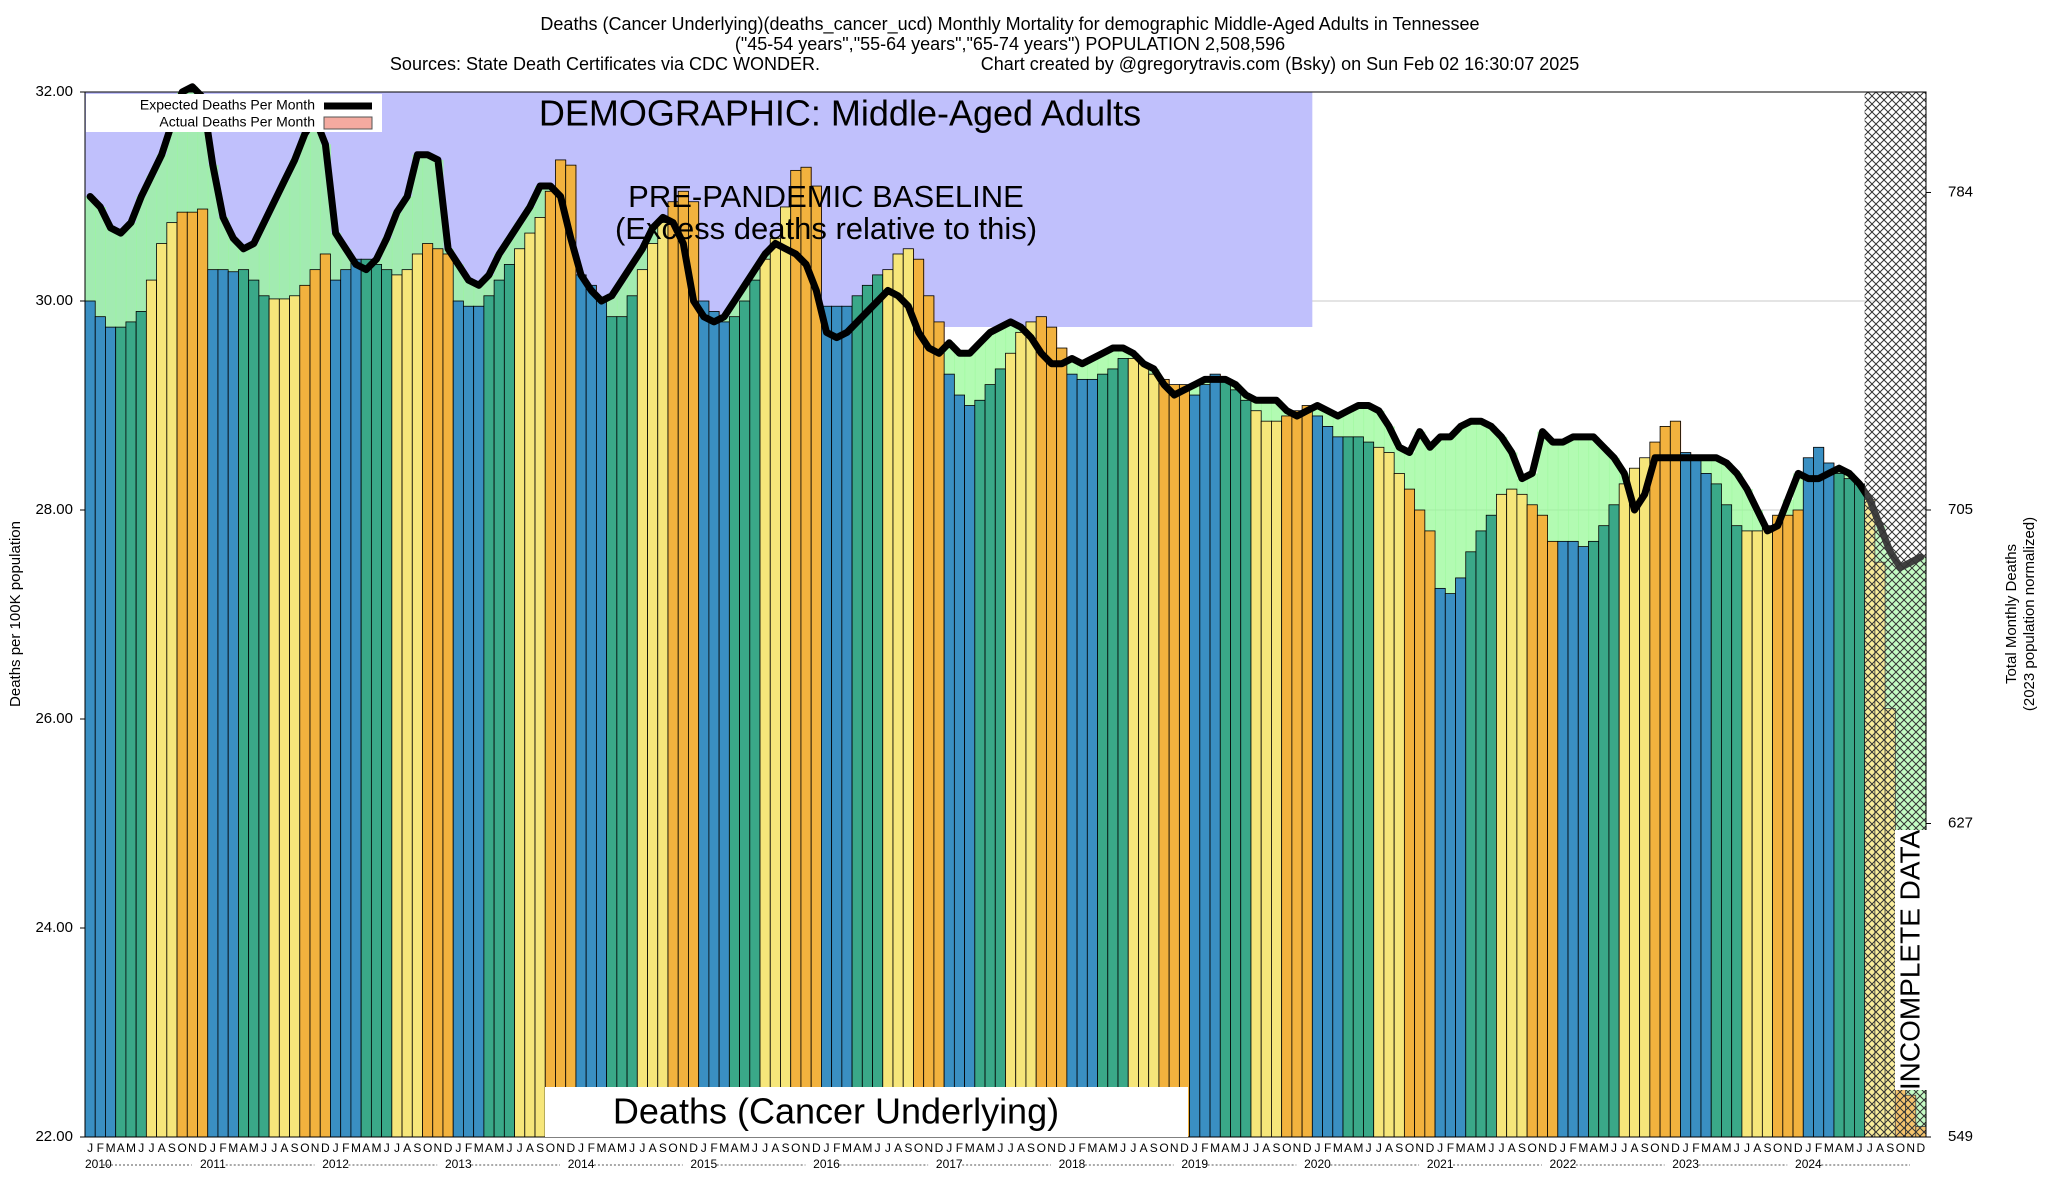 The height and width of the screenshot is (1200, 2048). I want to click on year-label: 2020, so click(1317, 1164).